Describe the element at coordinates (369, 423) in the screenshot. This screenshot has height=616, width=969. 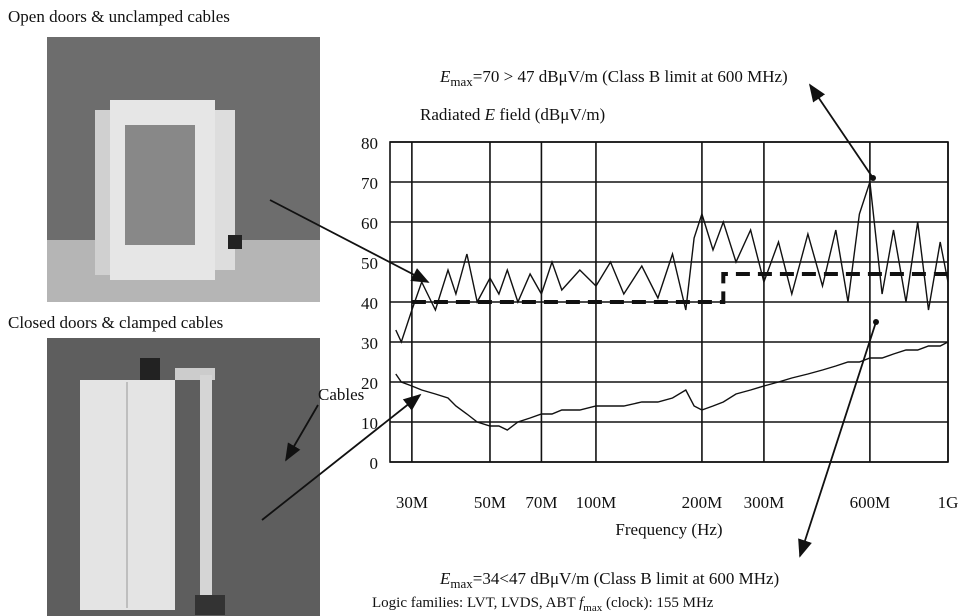
I see `y-tick-label: 10` at that location.